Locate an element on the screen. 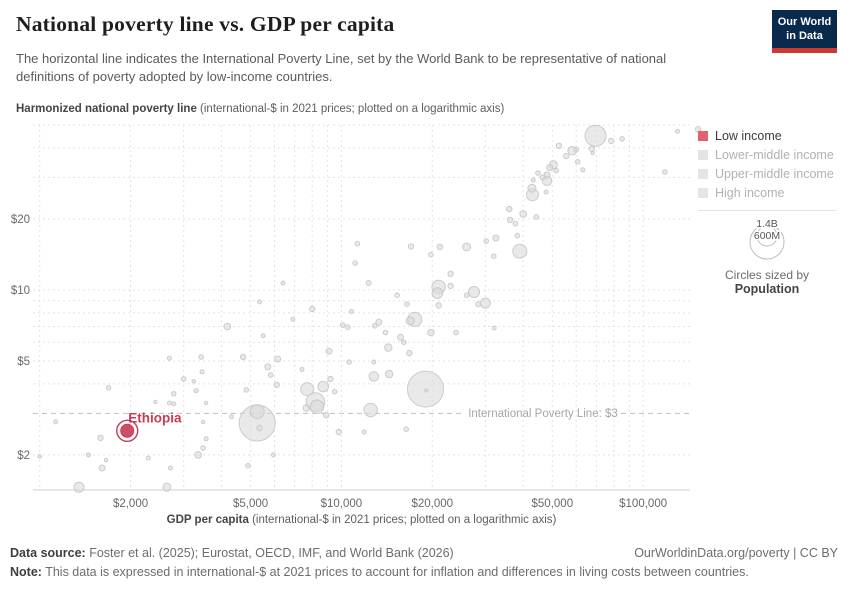  legend-item-low-income: Low income is located at coordinates (768, 136).